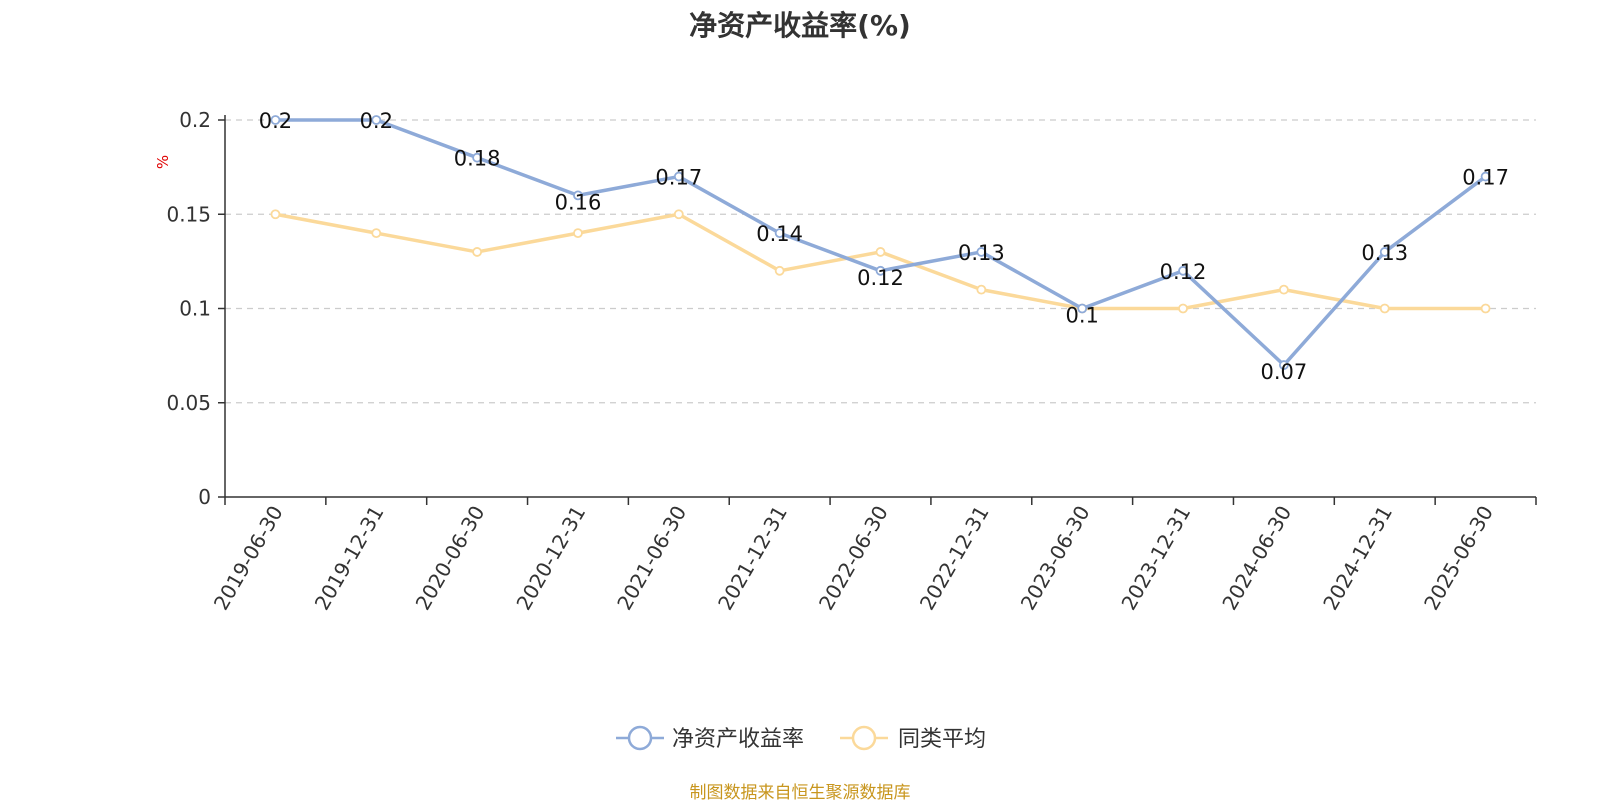 The image size is (1600, 803). Describe the element at coordinates (752, 558) in the screenshot. I see `x-tick-label: 2021-12-31` at that location.